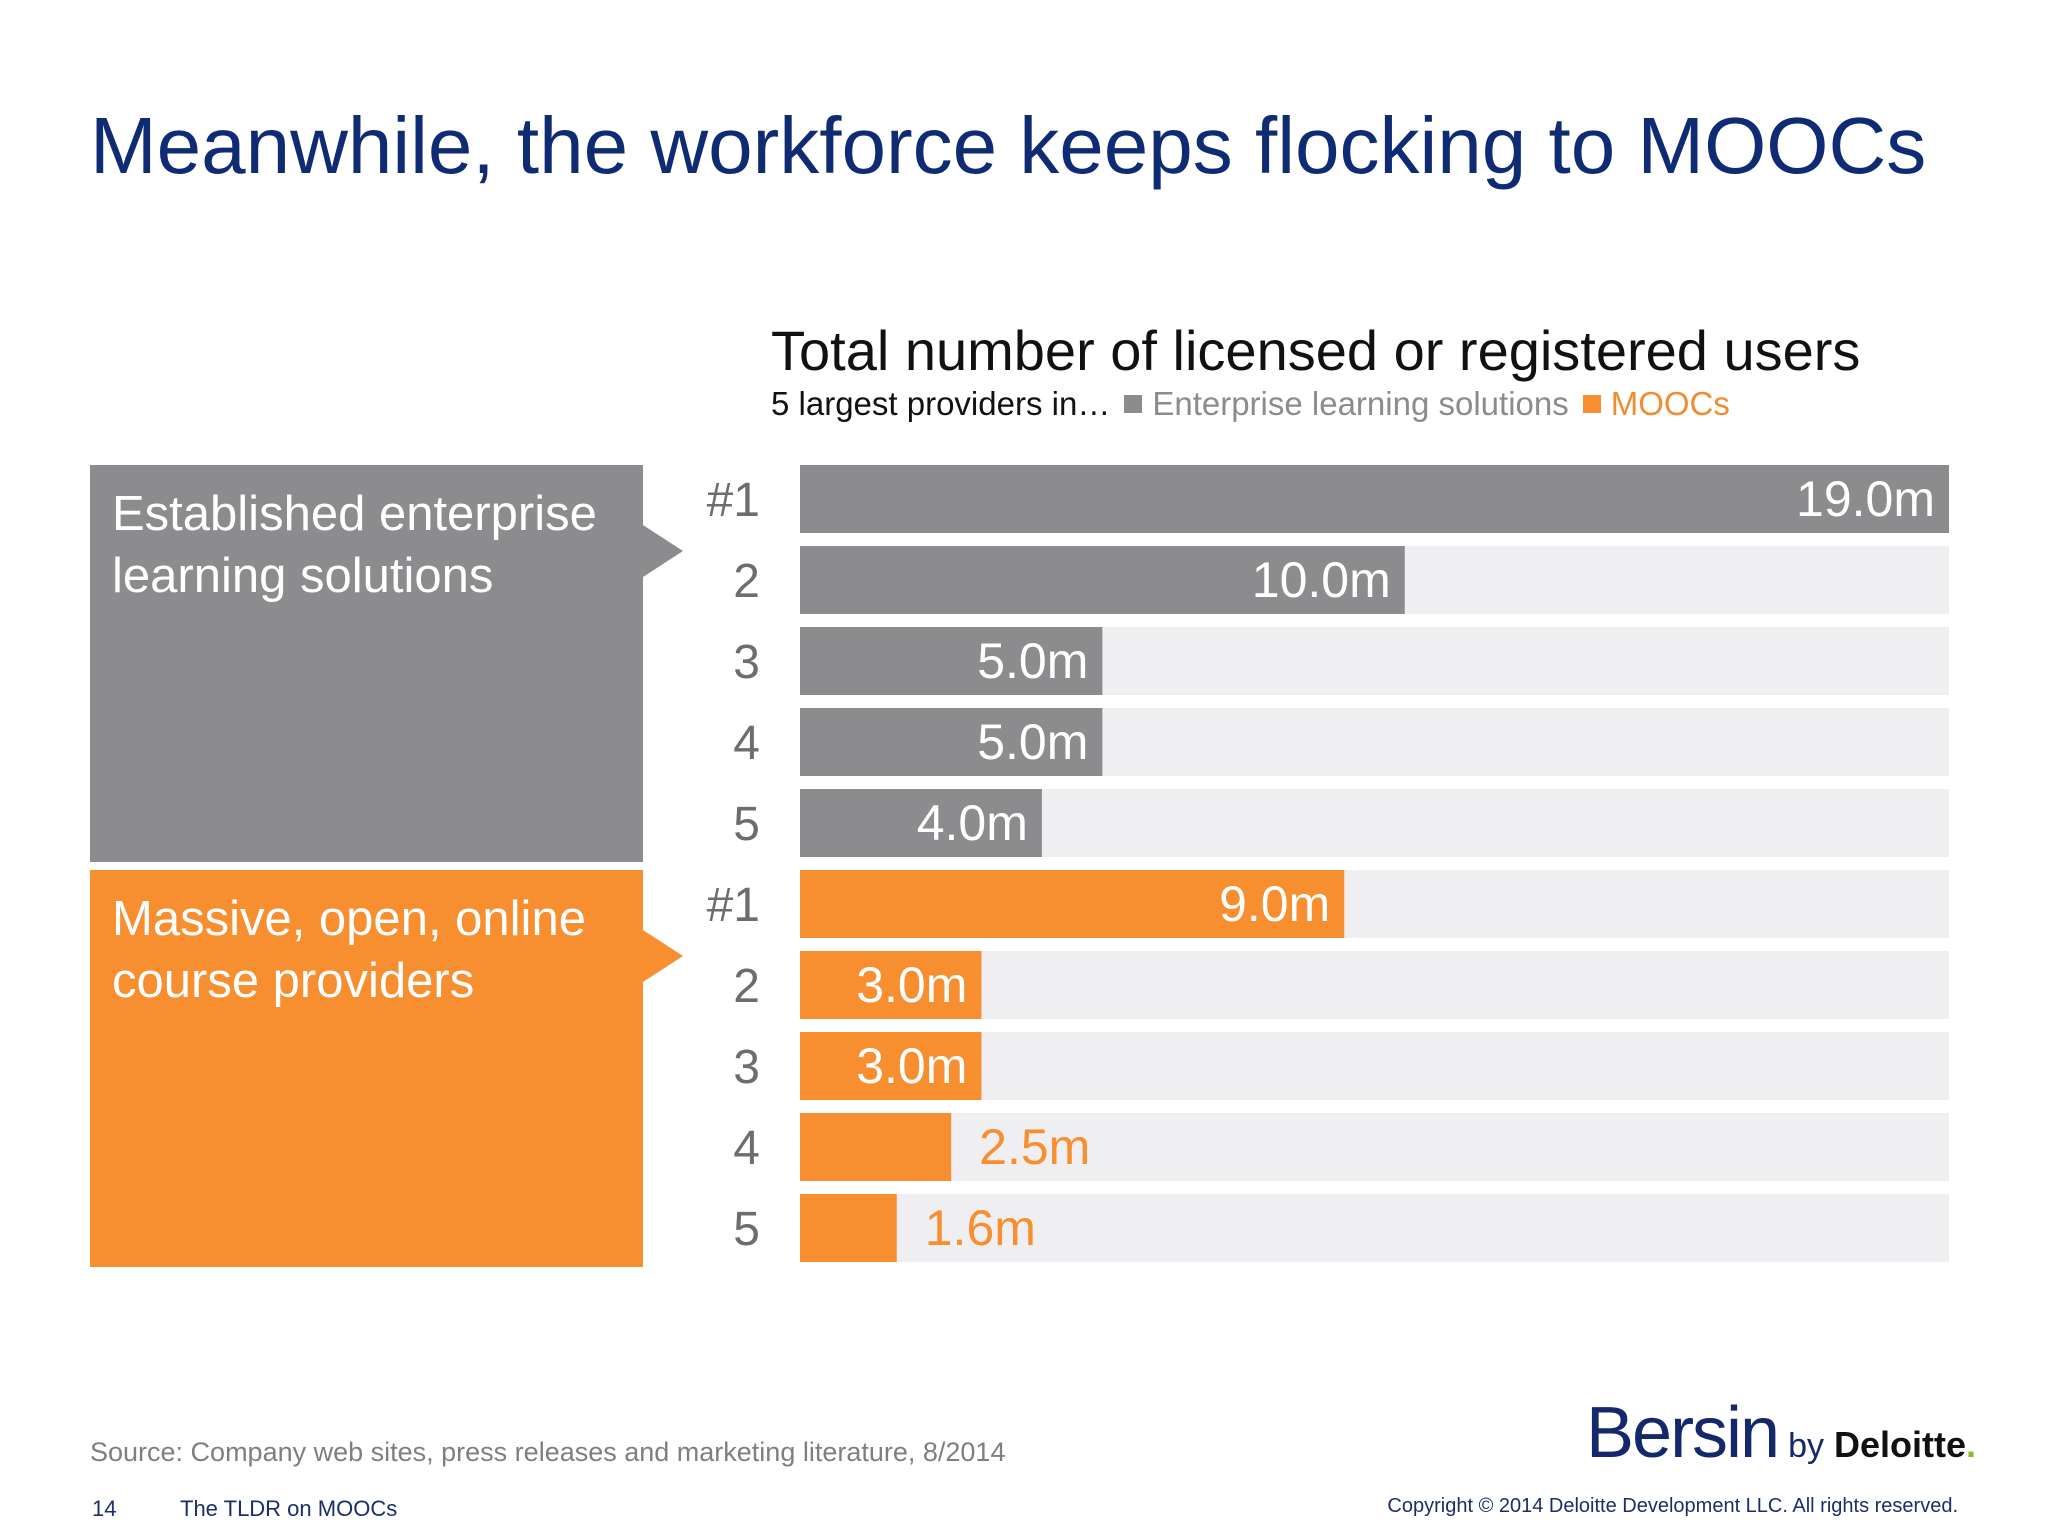  I want to click on logo-bersin-text: Bersin, so click(1683, 1433).